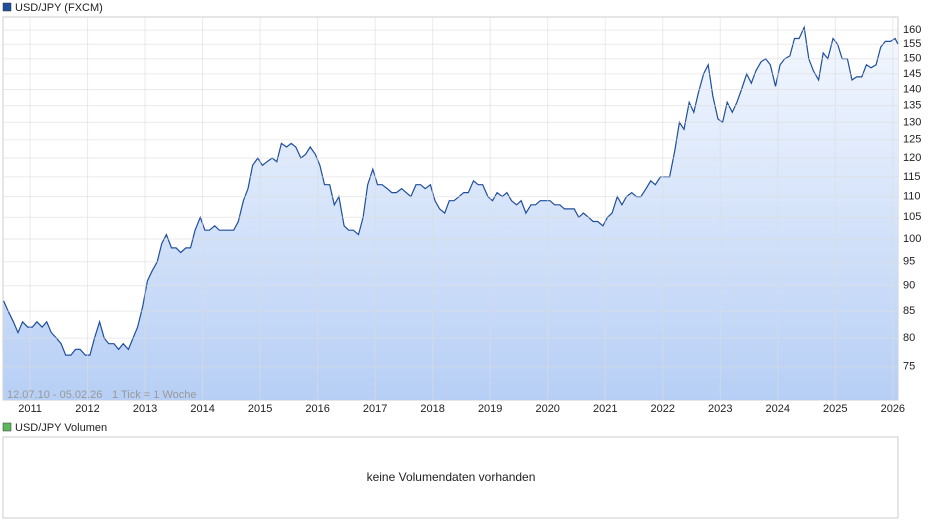 This screenshot has width=940, height=531. I want to click on legend-label: USD/JPY (FXCM), so click(59, 8).